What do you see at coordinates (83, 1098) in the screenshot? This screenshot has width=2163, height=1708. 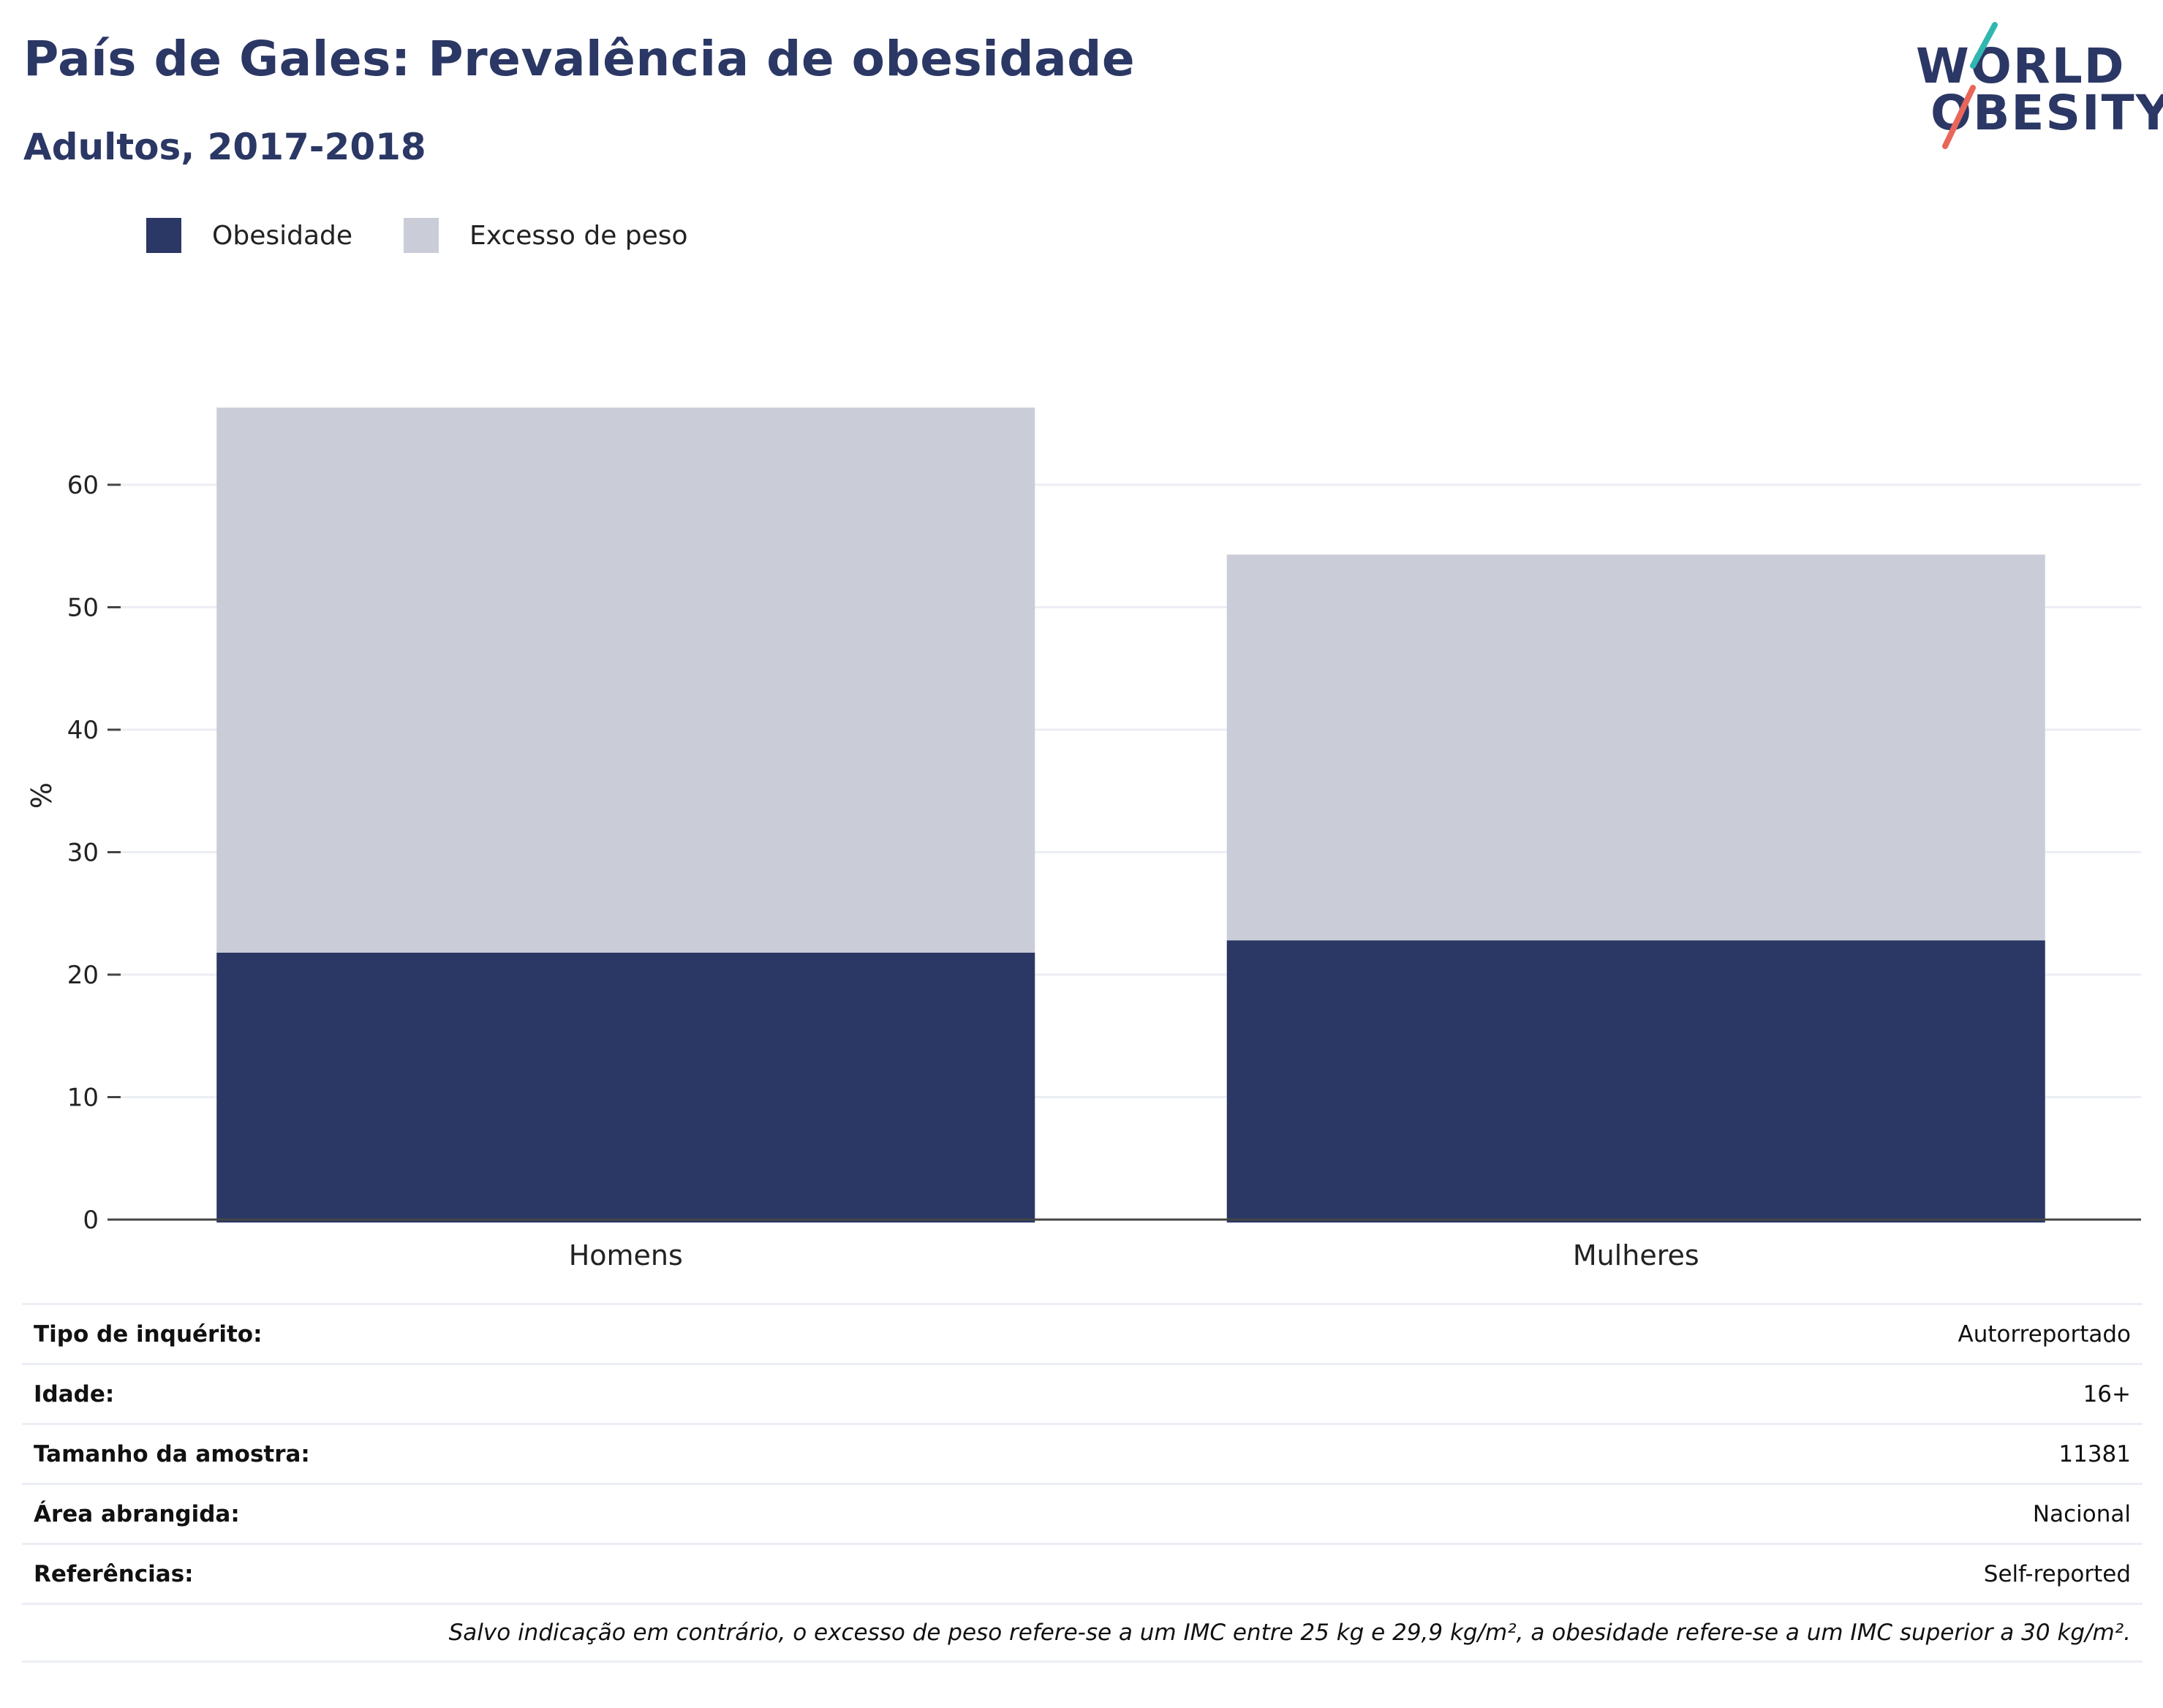 I see `y-tick-label: 10` at bounding box center [83, 1098].